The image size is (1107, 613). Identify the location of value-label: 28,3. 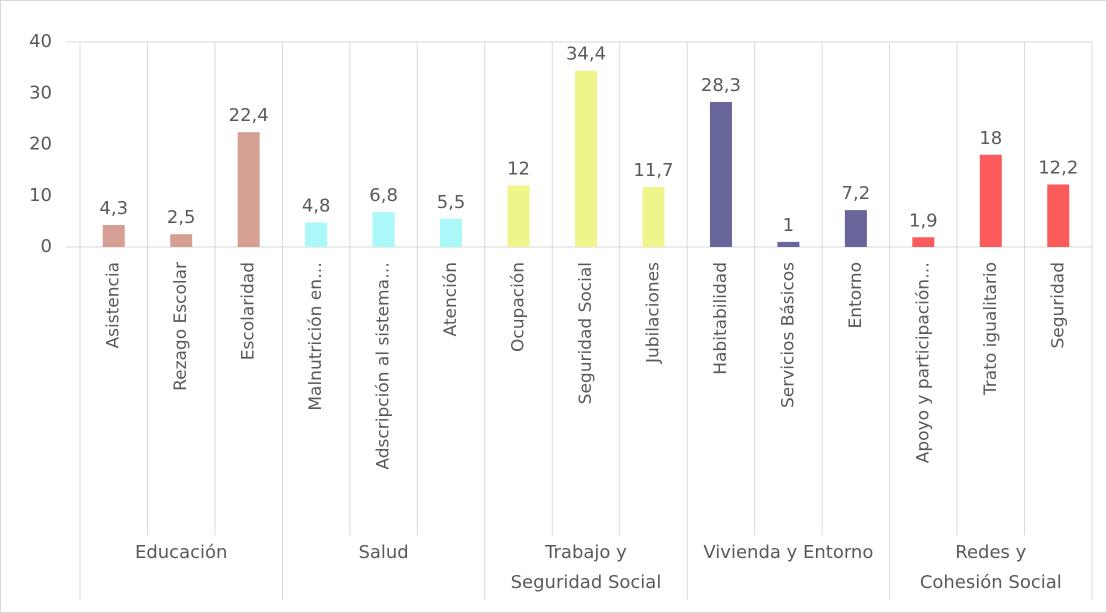
(721, 85).